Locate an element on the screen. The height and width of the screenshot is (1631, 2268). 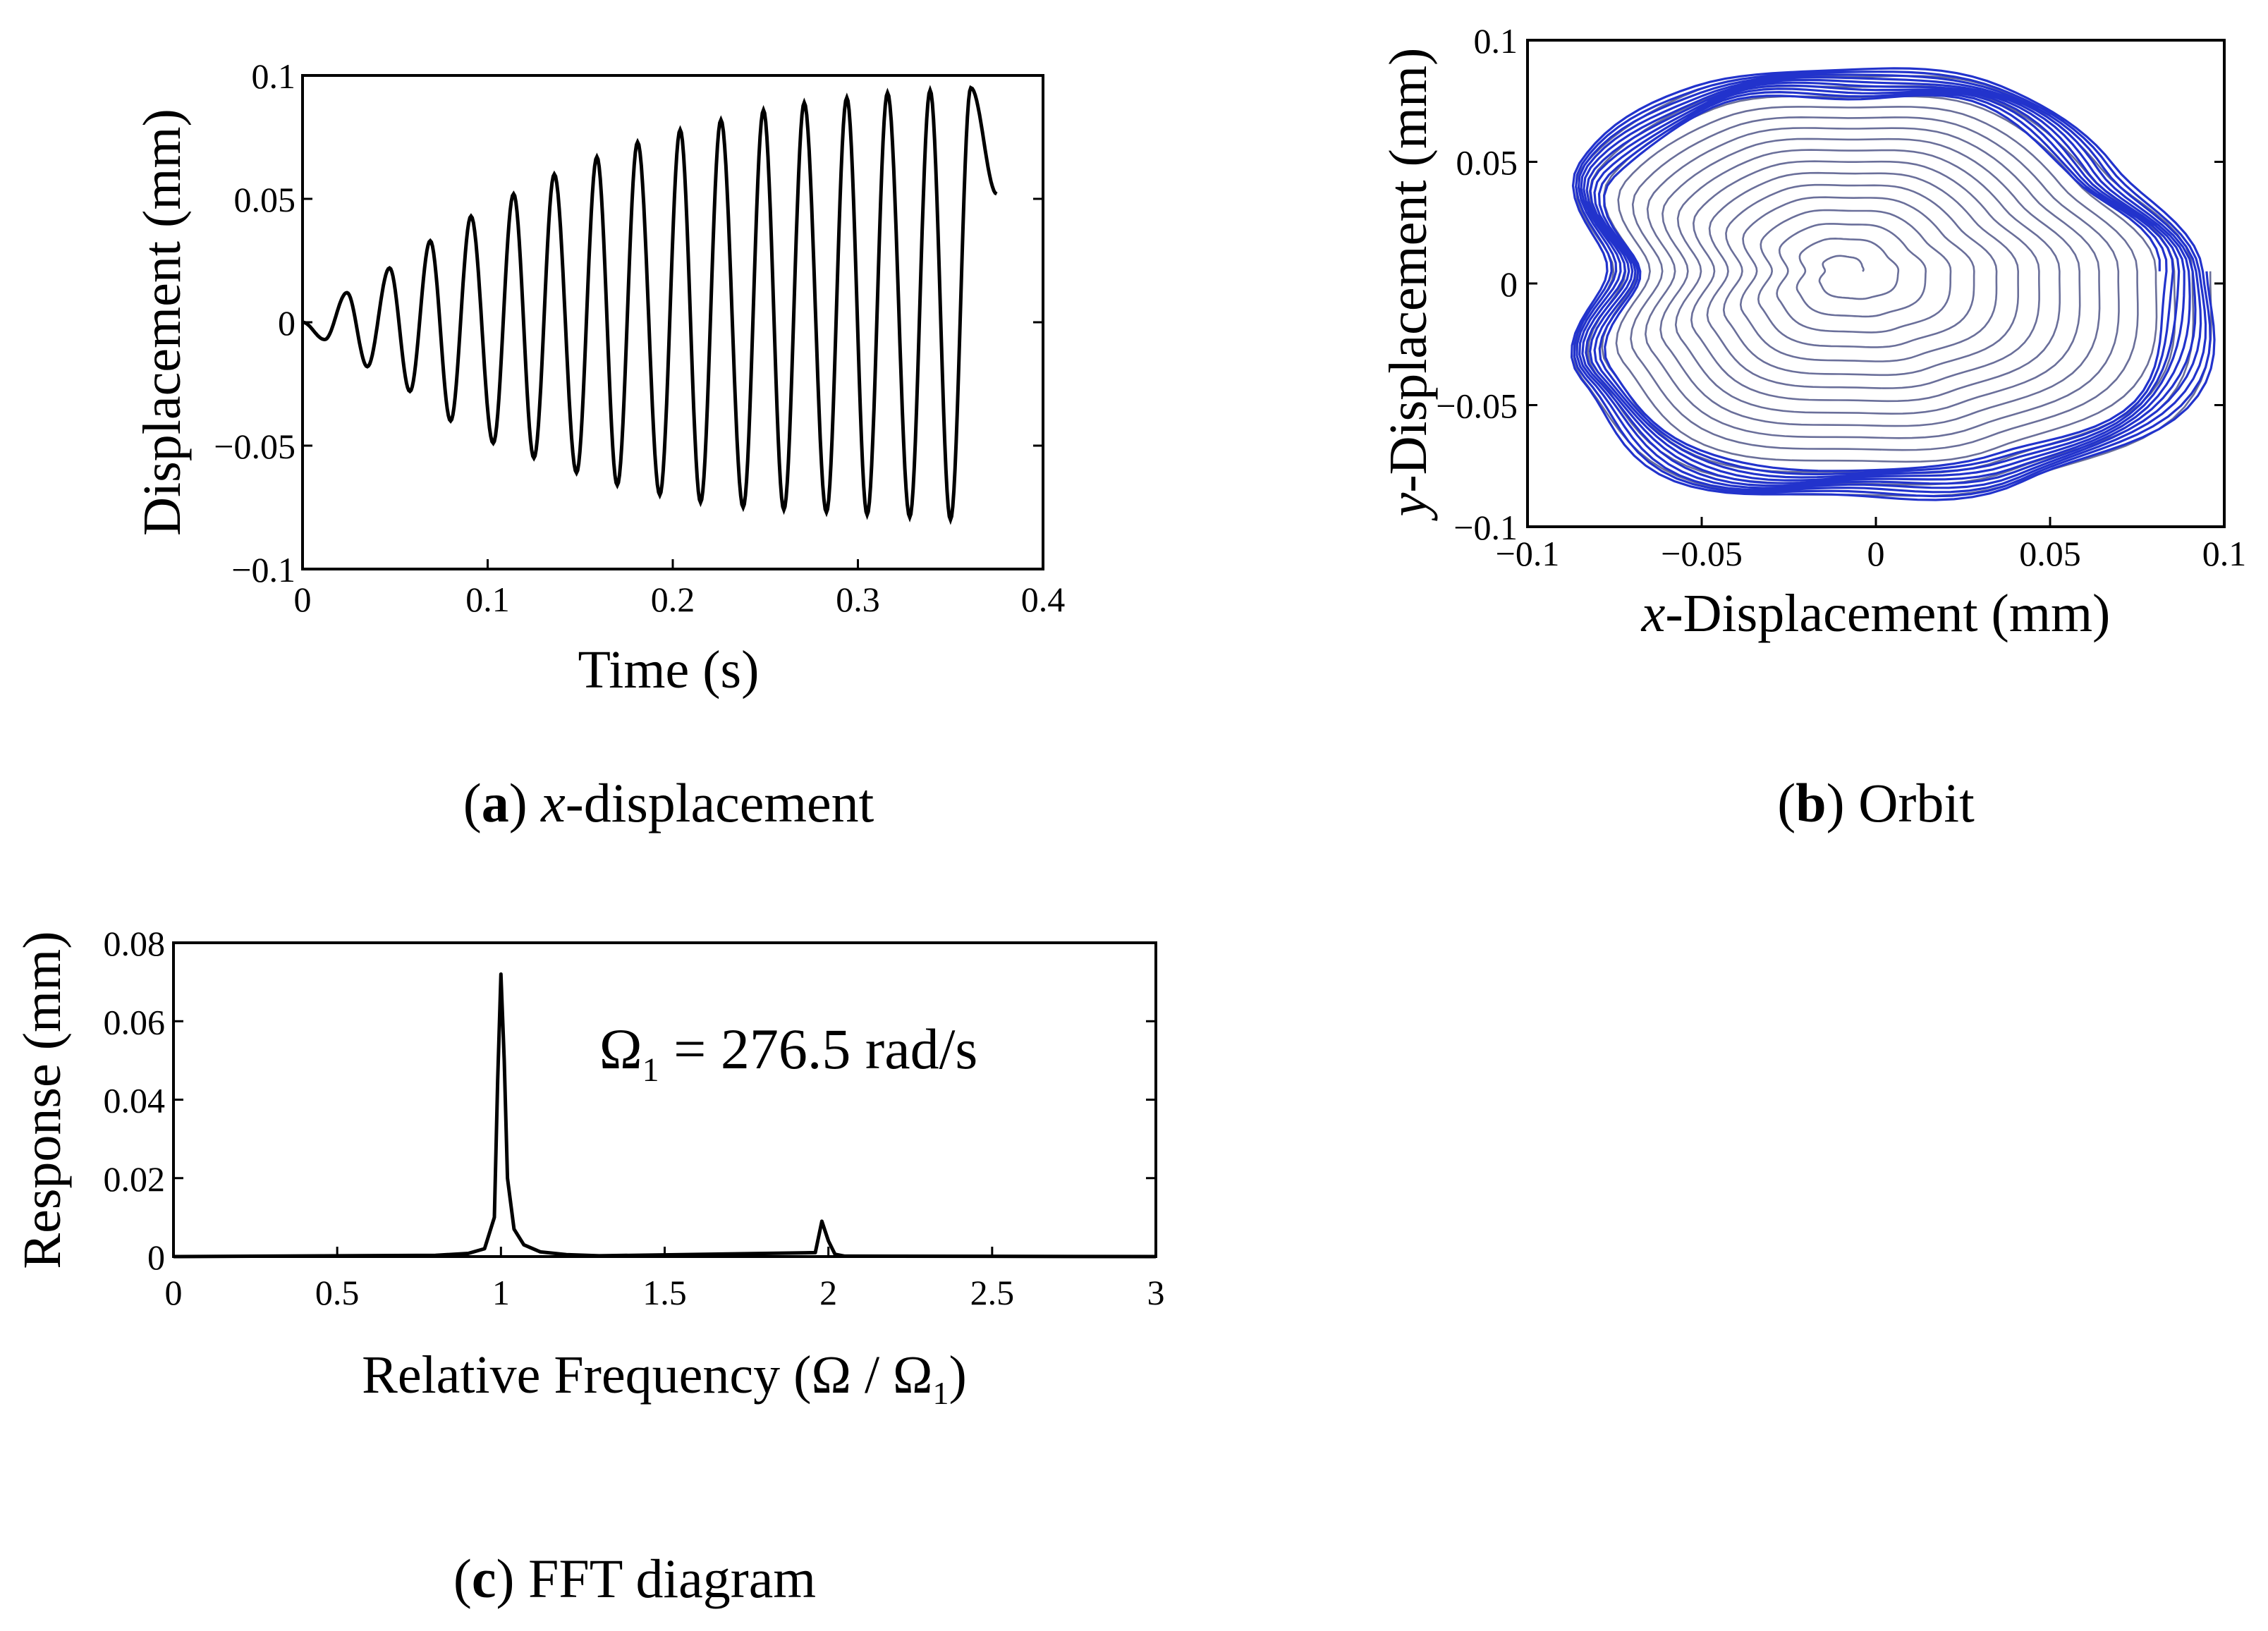
panel-c-xlabel: Relative Frequency (Ω / Ω1) is located at coordinates (664, 1378).